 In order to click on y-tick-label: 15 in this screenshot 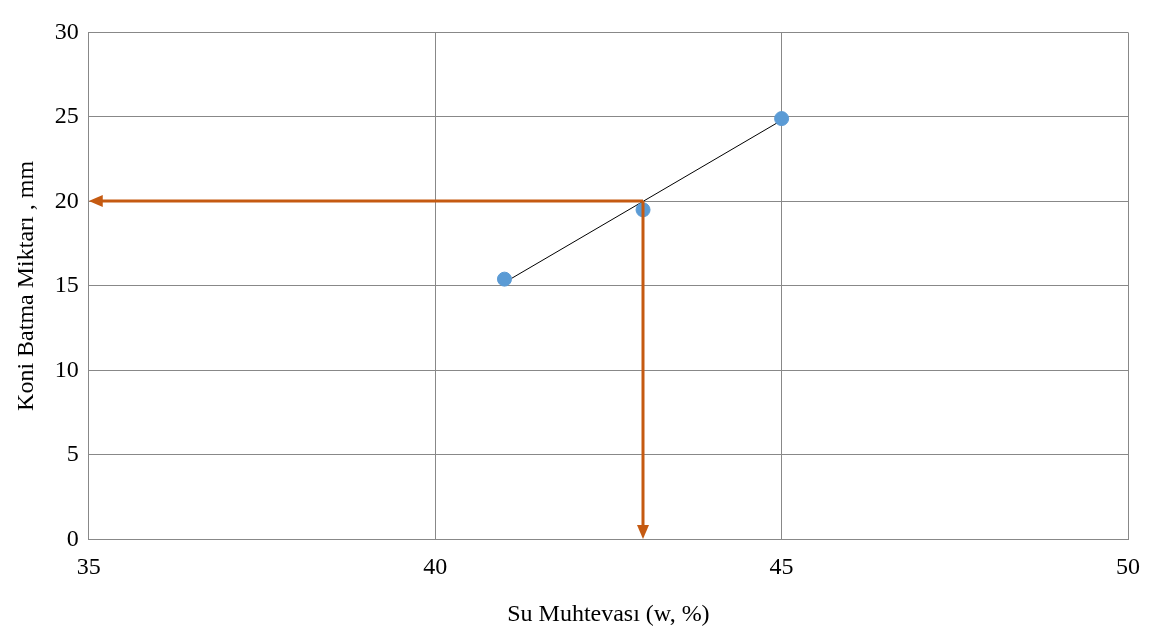, I will do `click(66, 284)`.